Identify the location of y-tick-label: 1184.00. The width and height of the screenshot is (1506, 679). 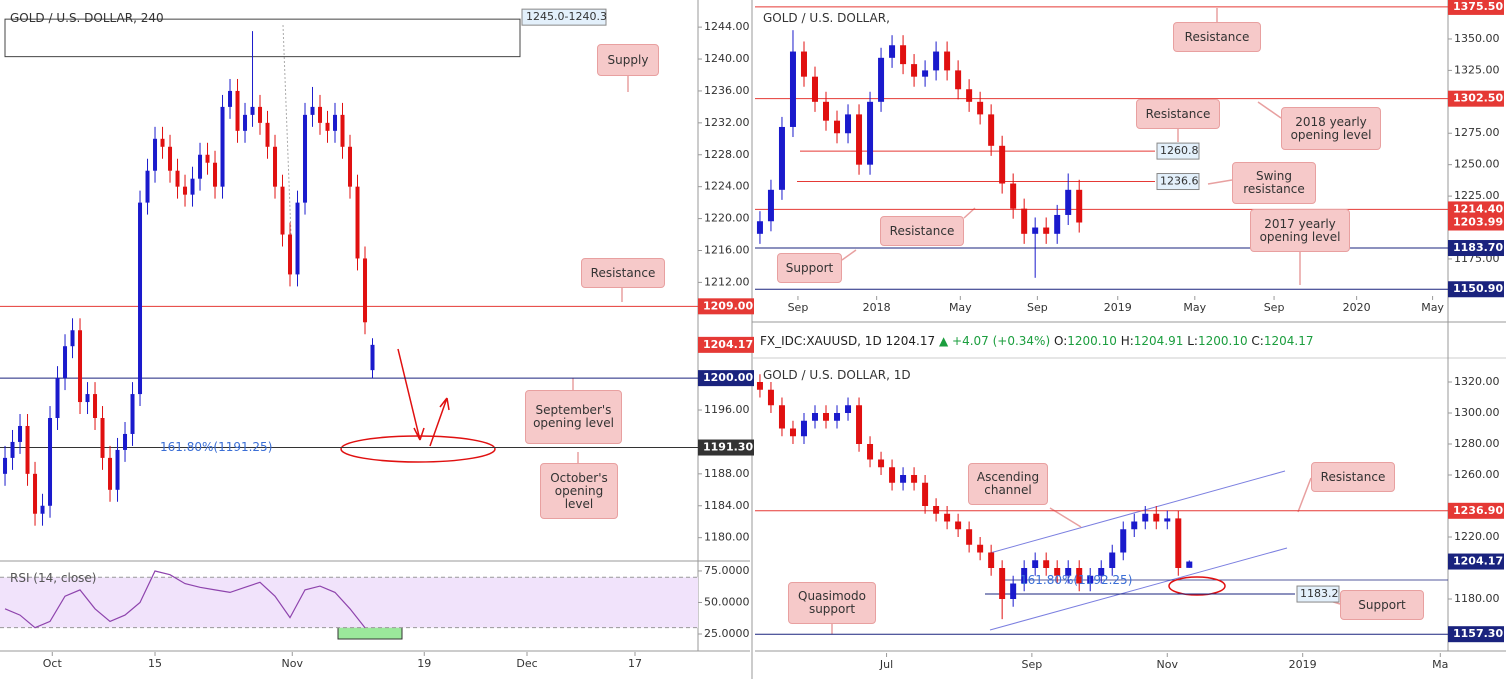
(727, 505).